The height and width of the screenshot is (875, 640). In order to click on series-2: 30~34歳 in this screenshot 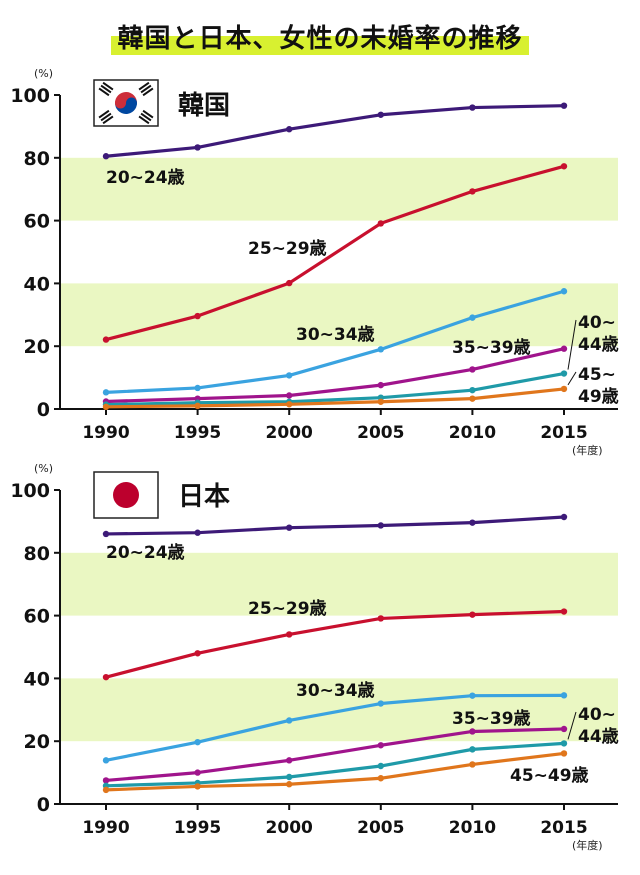, I will do `click(335, 342)`.